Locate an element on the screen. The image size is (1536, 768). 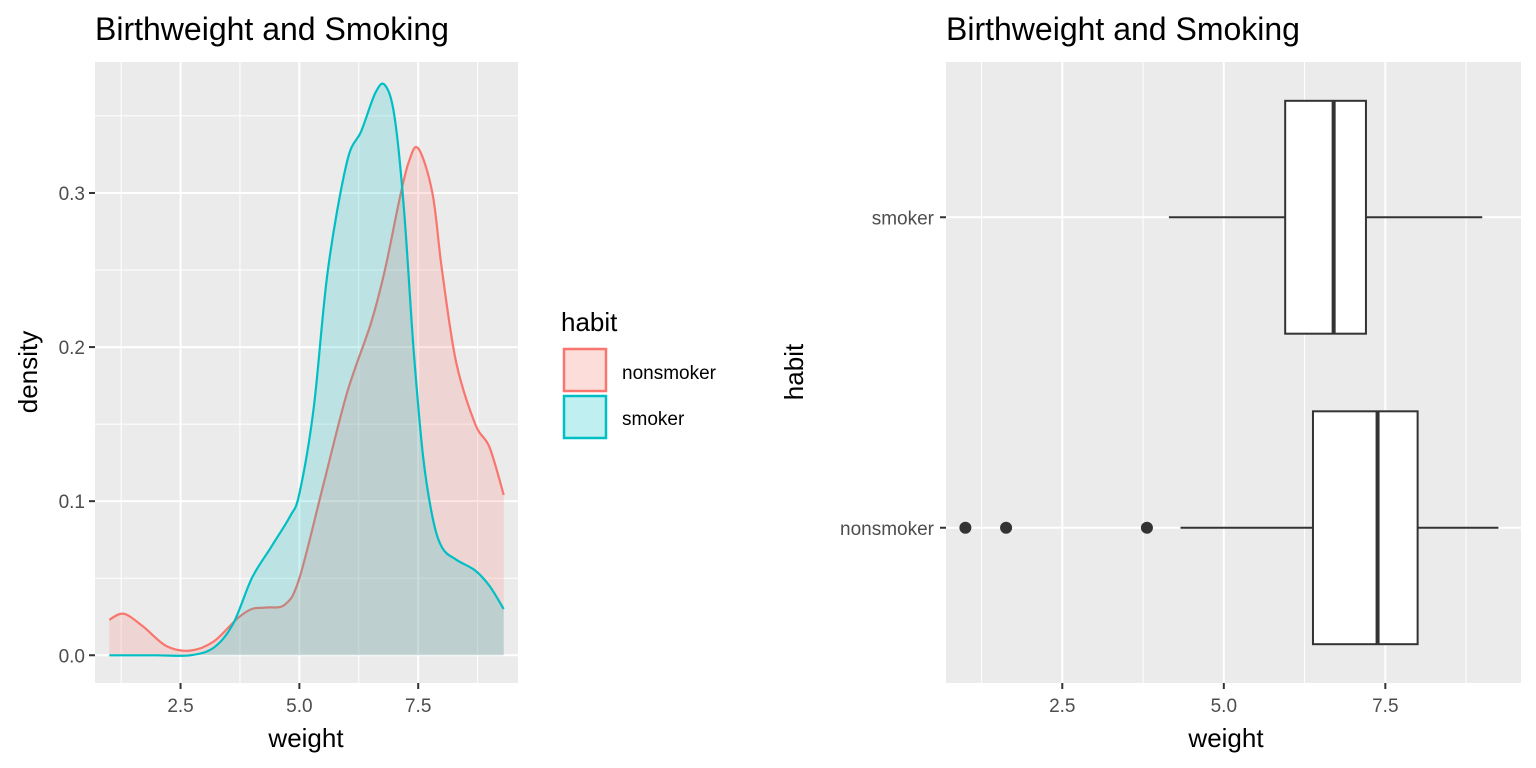
legend-label-smoker: smoker is located at coordinates (653, 419).